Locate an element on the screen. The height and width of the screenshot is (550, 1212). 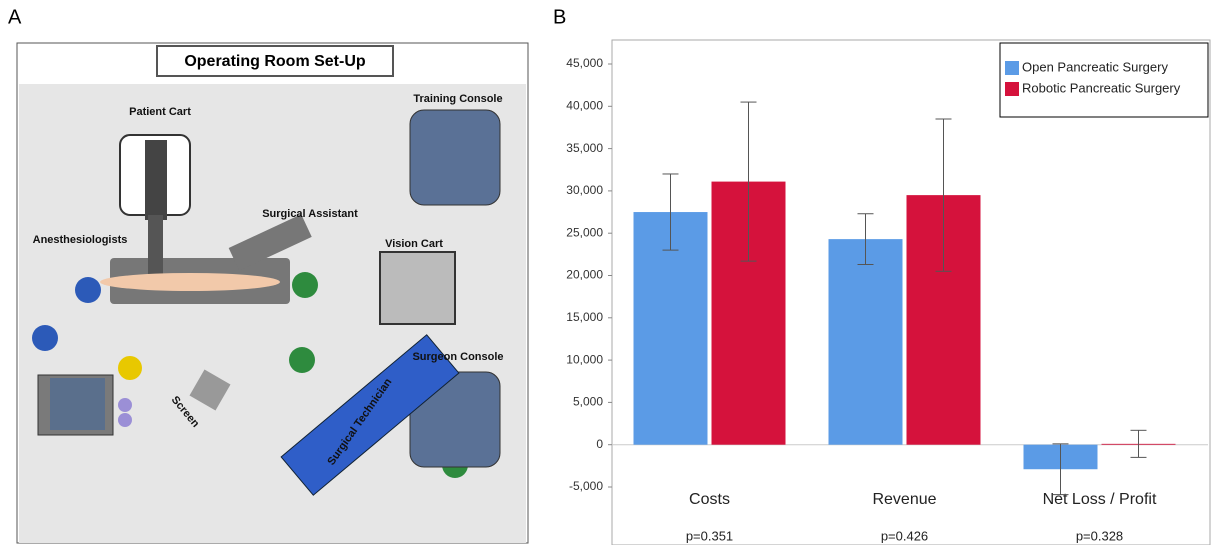
y-tick-label: -5,000 is located at coordinates (586, 486).